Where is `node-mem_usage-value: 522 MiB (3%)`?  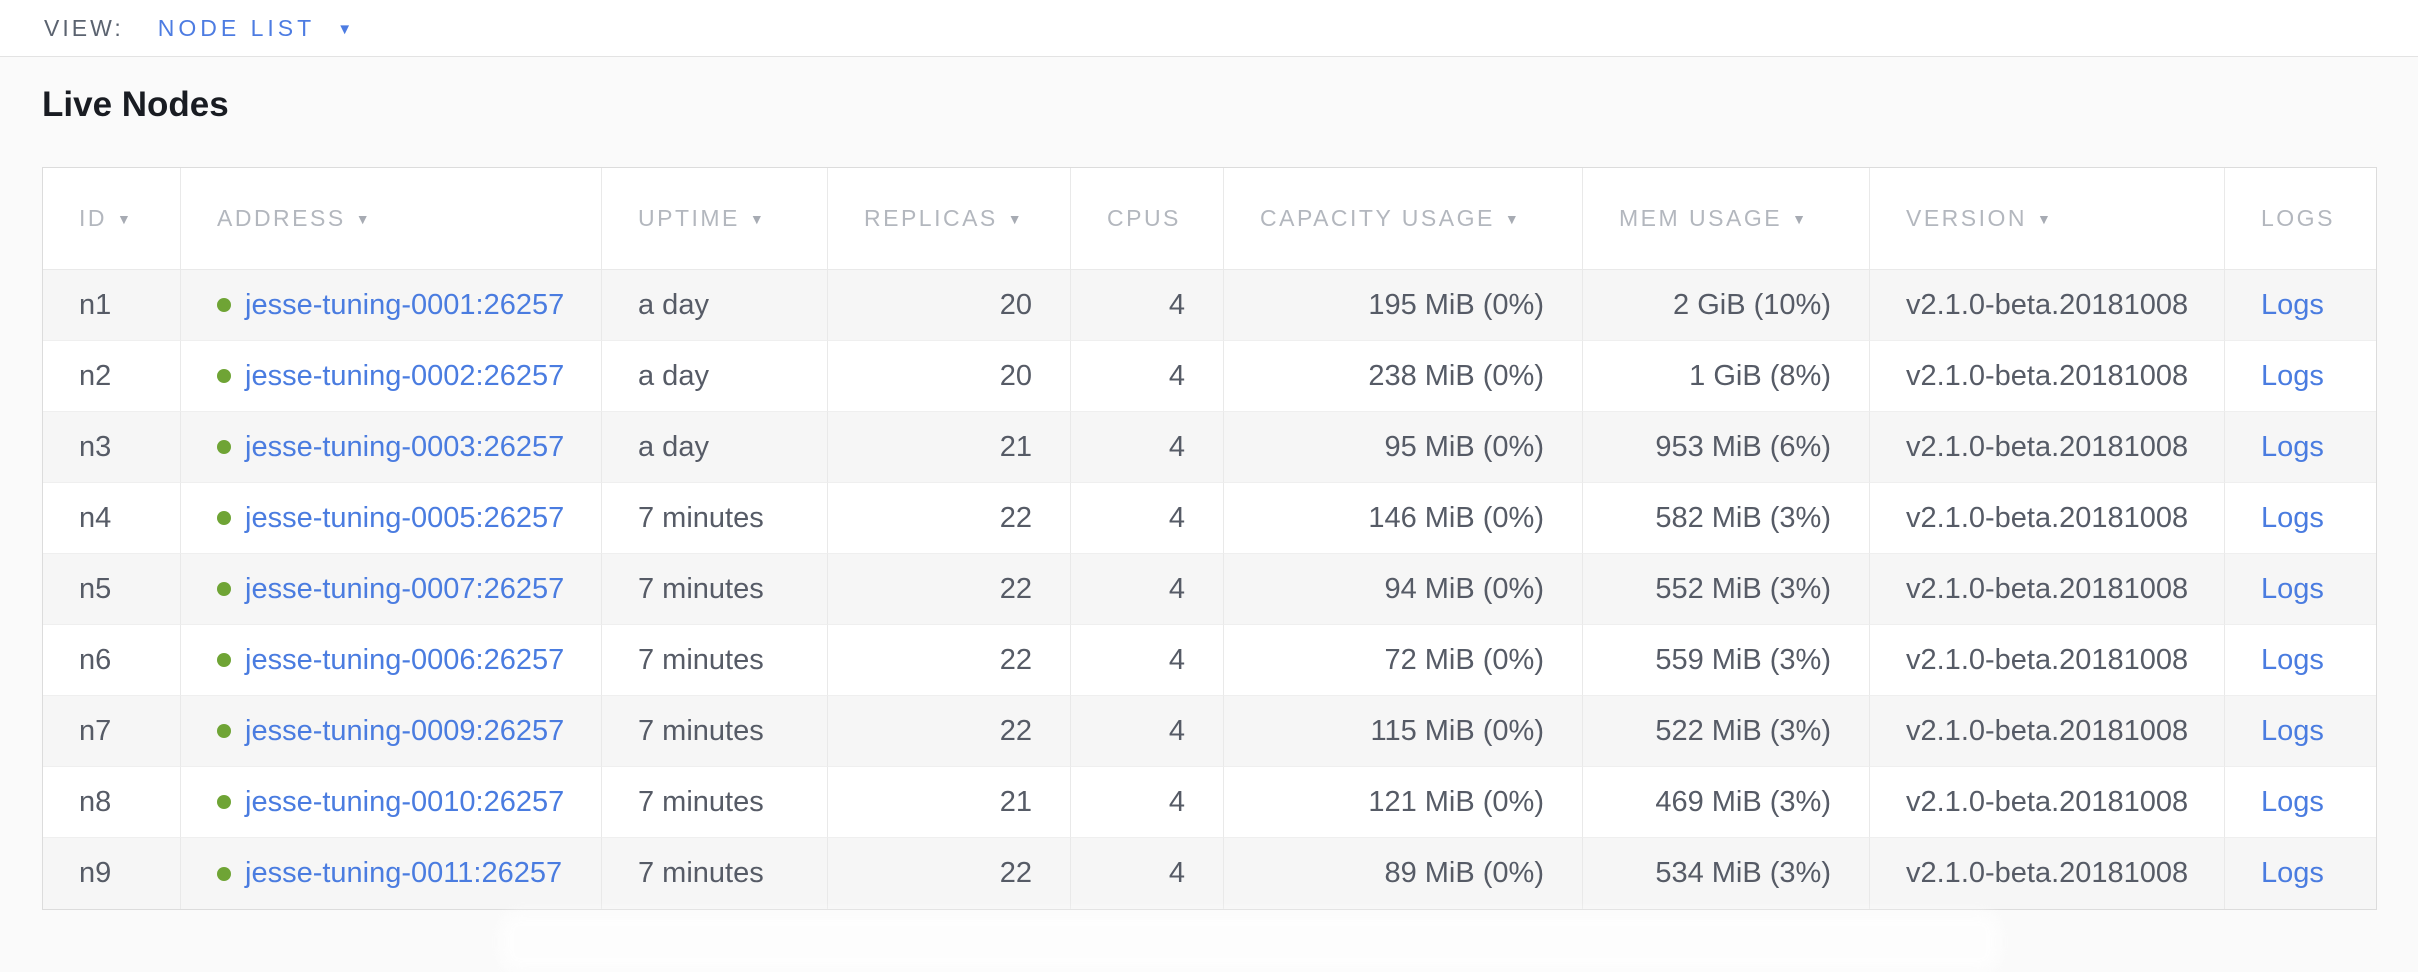
node-mem_usage-value: 522 MiB (3%) is located at coordinates (1743, 730).